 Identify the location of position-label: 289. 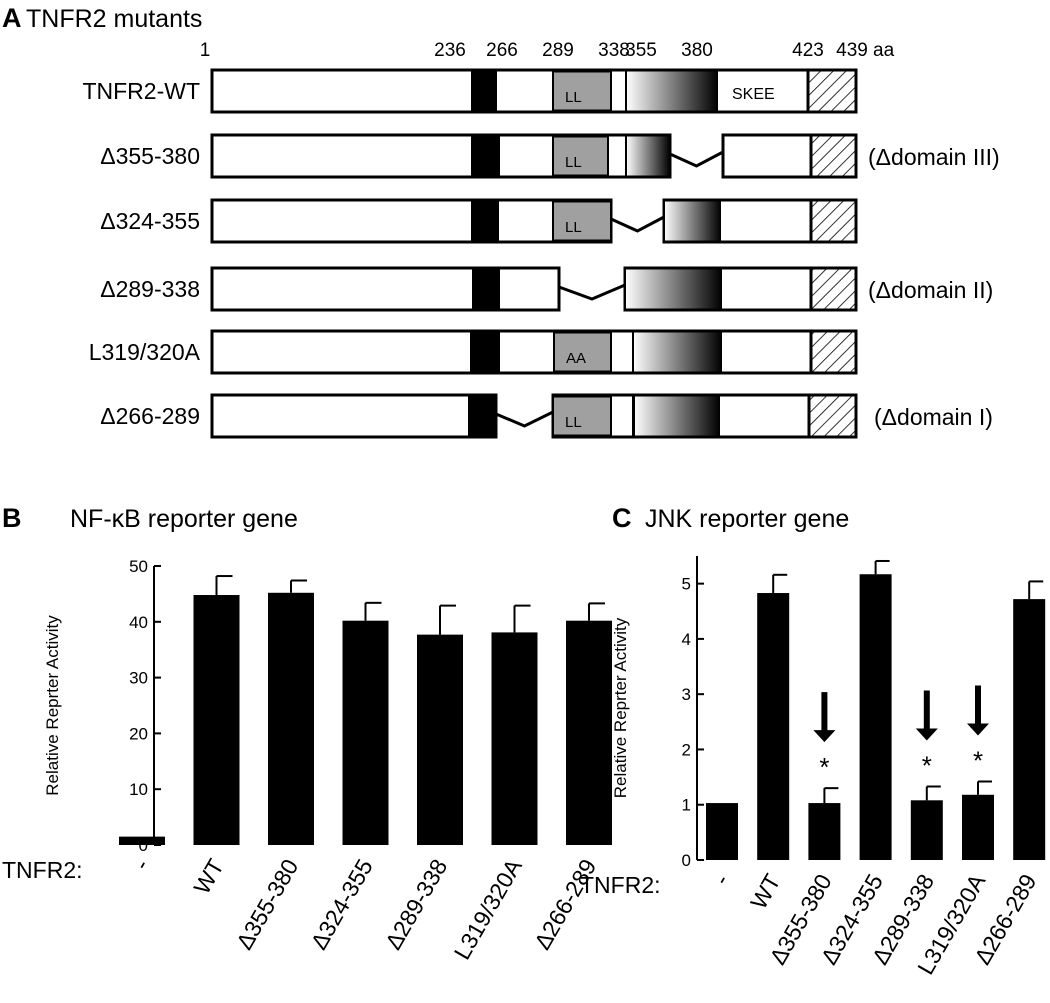
(558, 50).